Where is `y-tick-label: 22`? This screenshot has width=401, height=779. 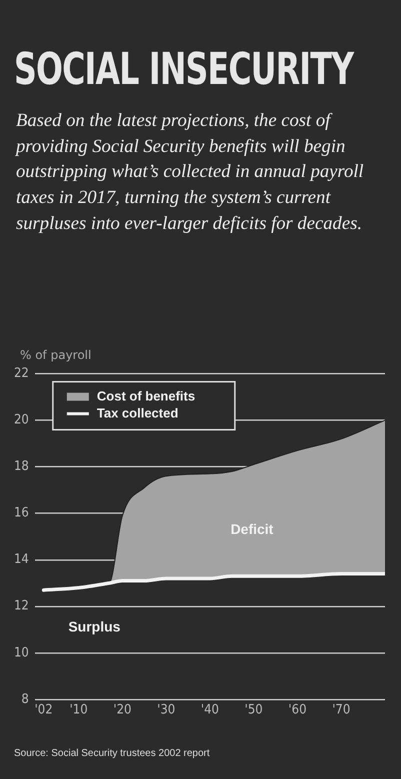
y-tick-label: 22 is located at coordinates (21, 374).